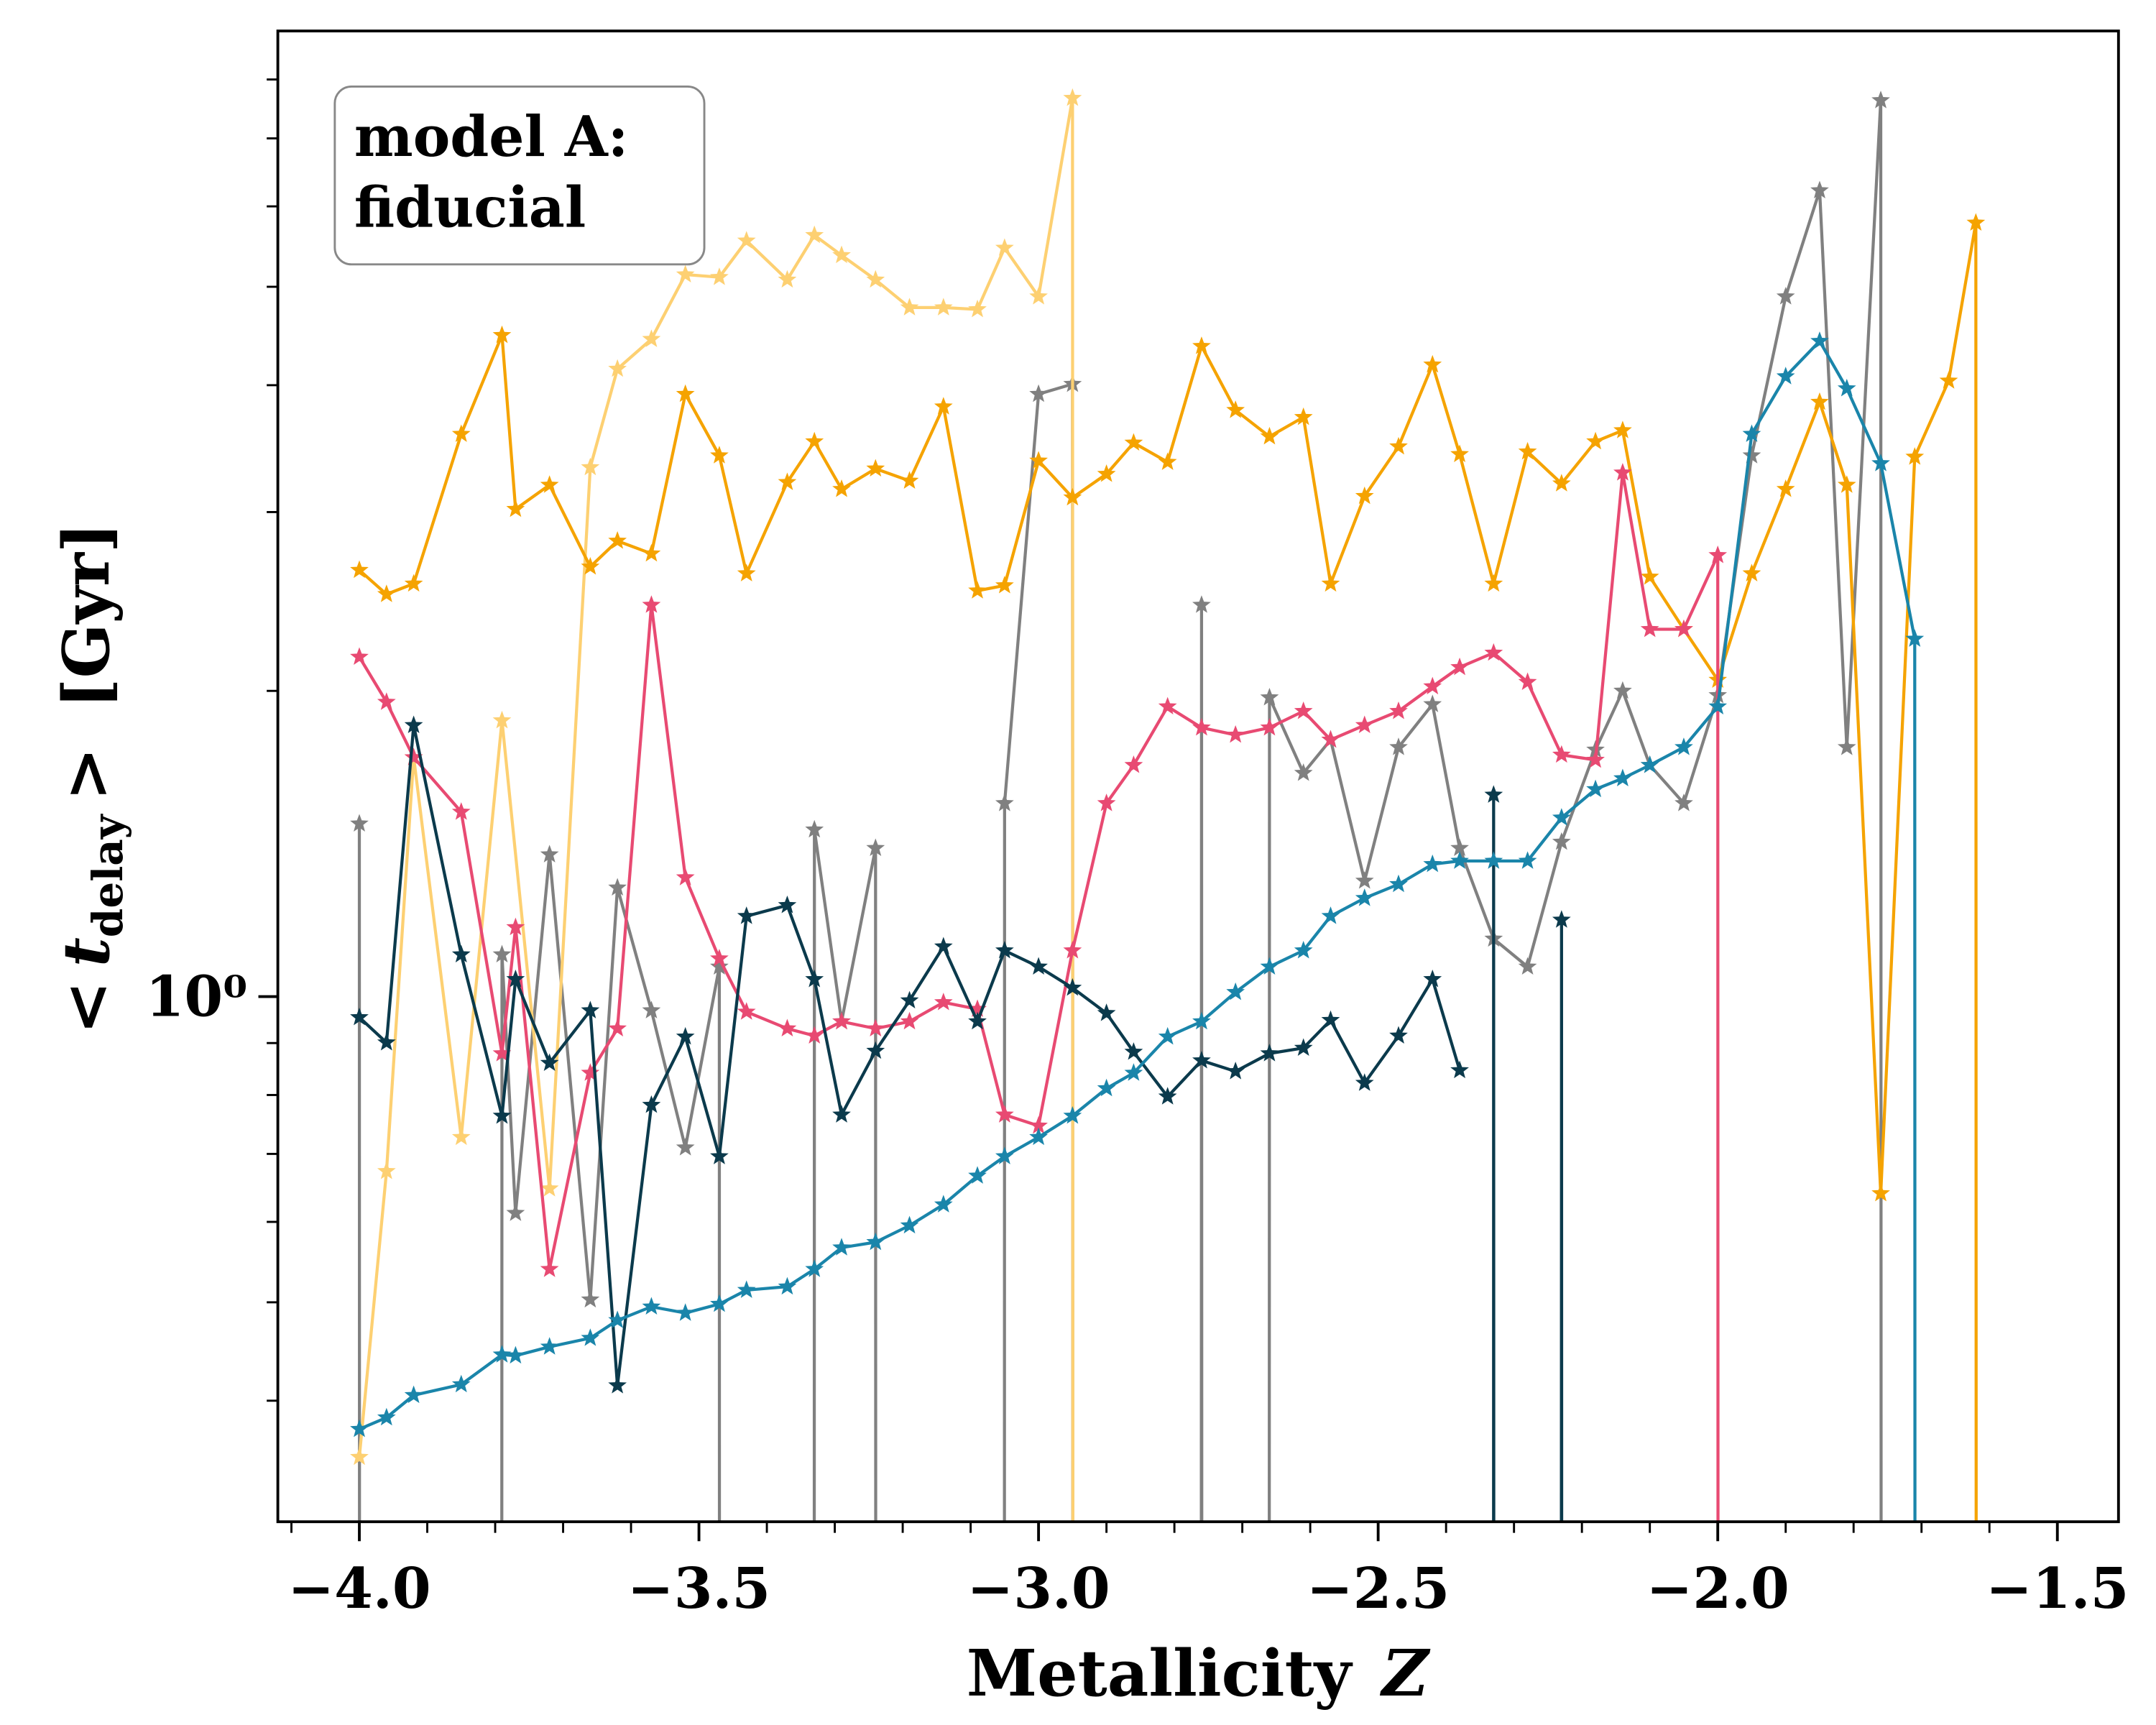  What do you see at coordinates (1405, 1673) in the screenshot?
I see `x-label-var: Z` at bounding box center [1405, 1673].